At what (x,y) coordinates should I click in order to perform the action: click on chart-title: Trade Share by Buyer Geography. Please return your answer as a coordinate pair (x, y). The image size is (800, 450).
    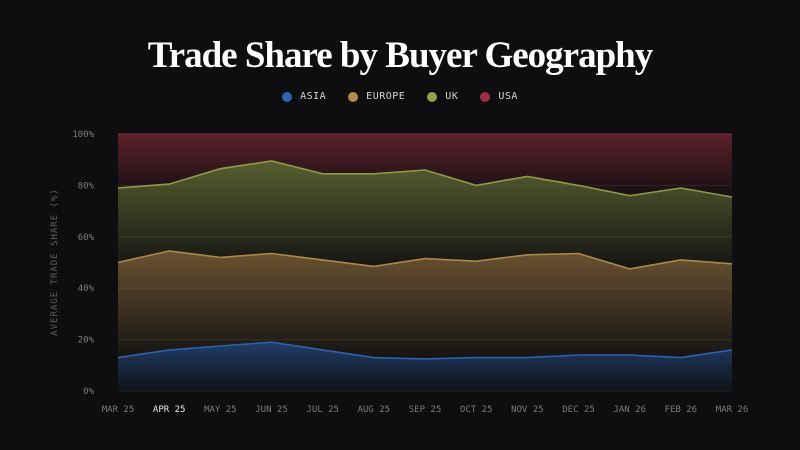
    Looking at the image, I should click on (400, 55).